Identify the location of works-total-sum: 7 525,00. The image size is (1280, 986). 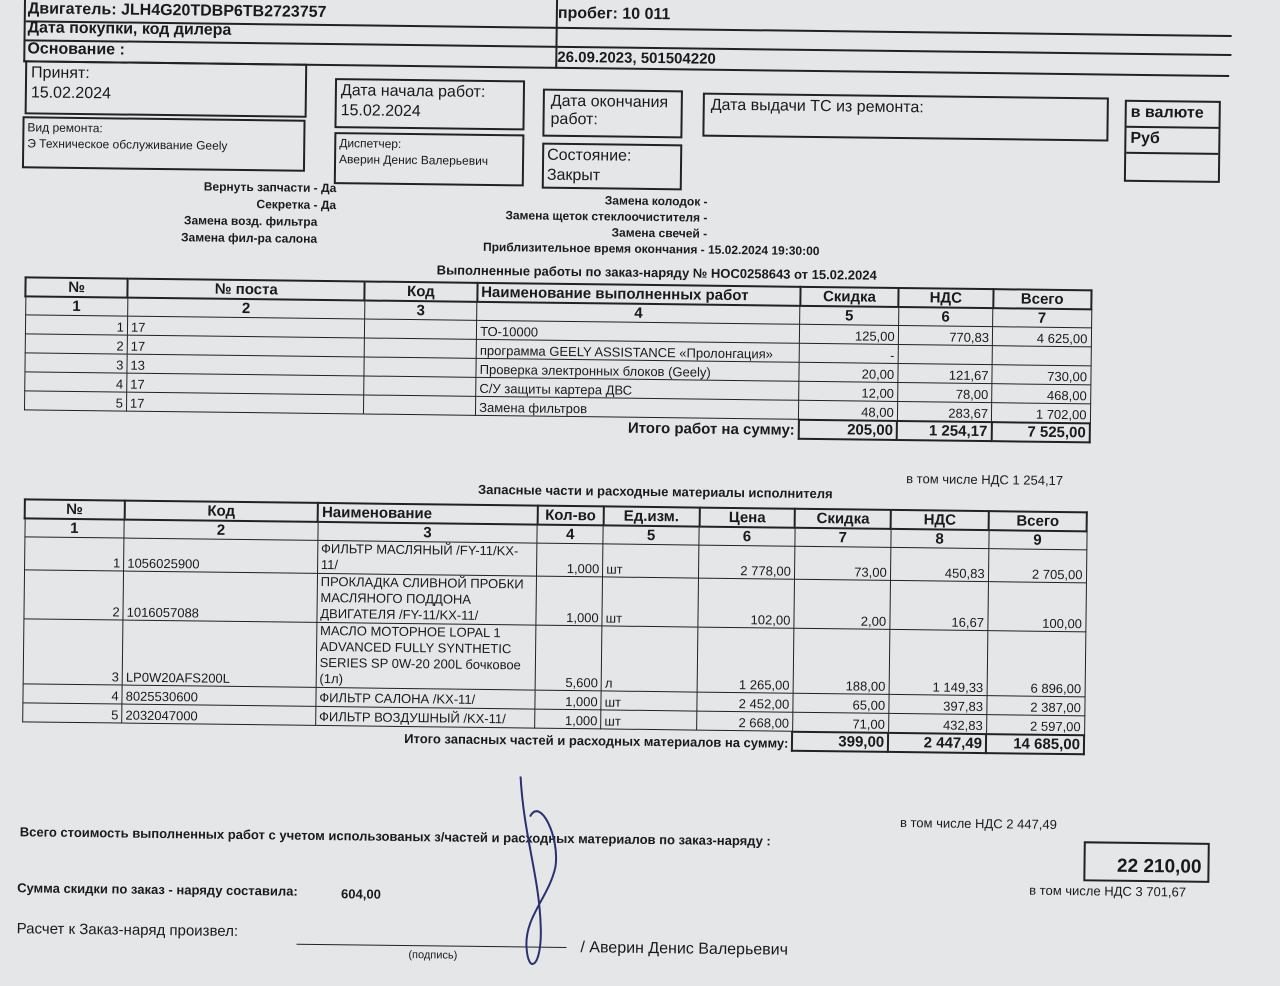
(1040, 431).